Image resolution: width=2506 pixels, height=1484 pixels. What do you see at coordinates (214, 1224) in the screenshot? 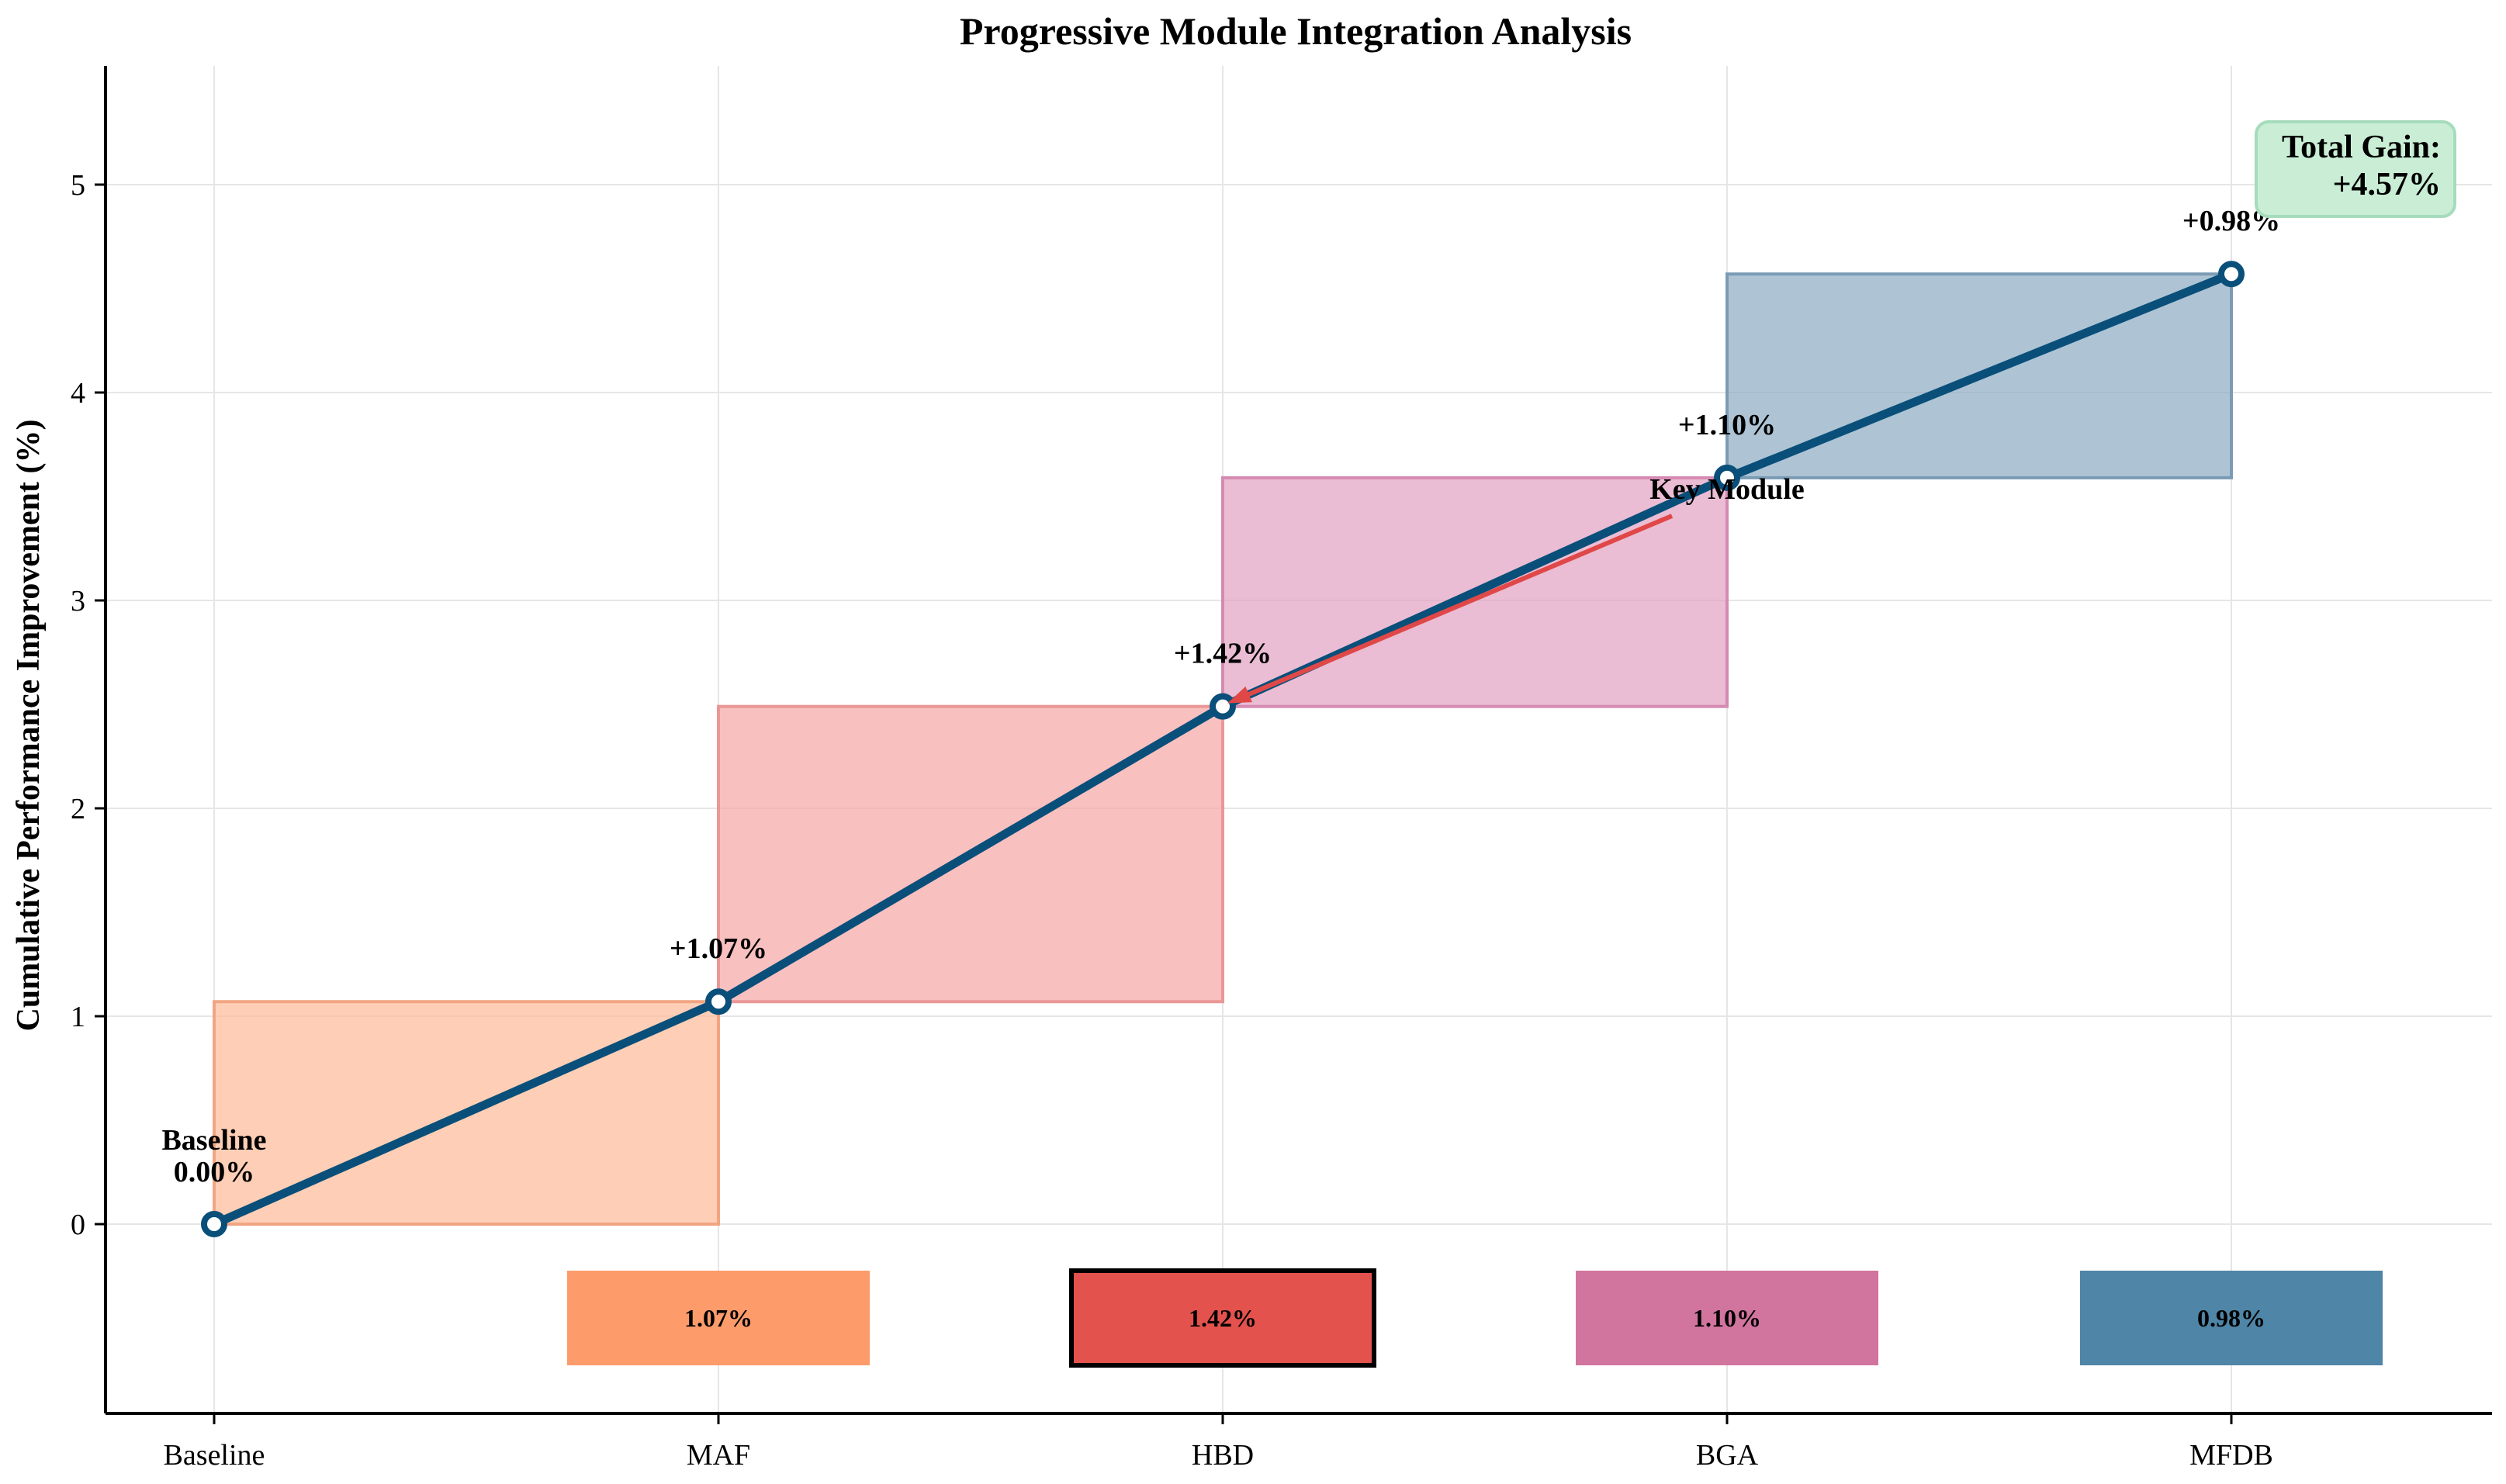
I see `data-point-baseline` at bounding box center [214, 1224].